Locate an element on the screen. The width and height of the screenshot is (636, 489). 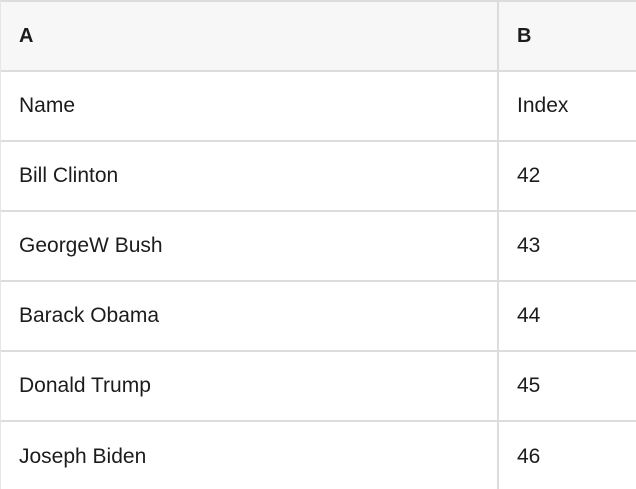
table-row: Name Index is located at coordinates (318, 106).